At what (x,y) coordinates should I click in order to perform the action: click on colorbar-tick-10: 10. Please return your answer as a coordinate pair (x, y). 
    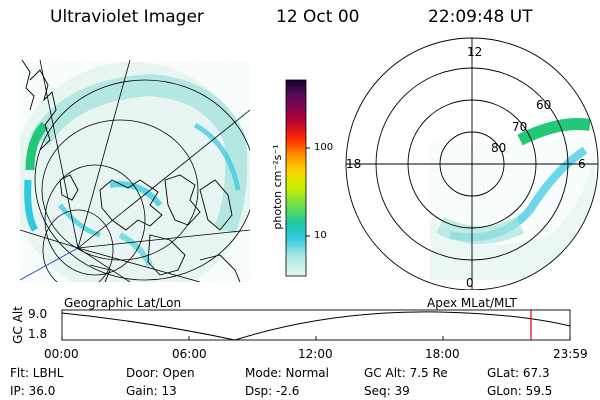
    Looking at the image, I should click on (320, 235).